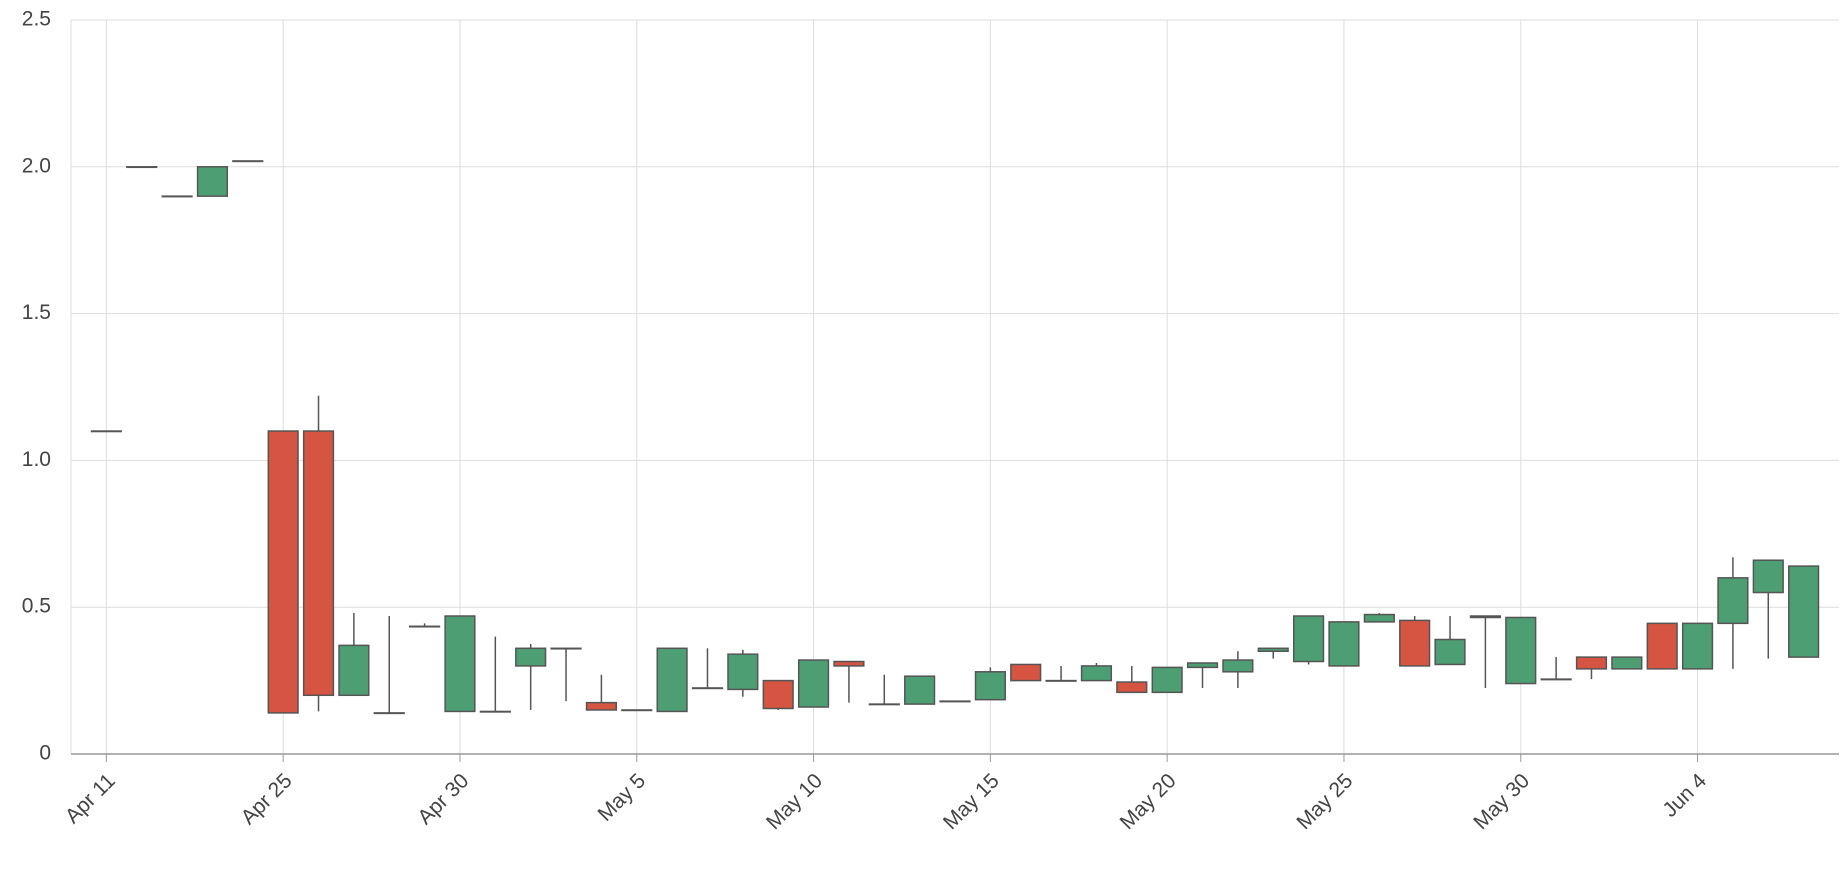 This screenshot has height=886, width=1848. I want to click on x-tick-label: May 15, so click(971, 801).